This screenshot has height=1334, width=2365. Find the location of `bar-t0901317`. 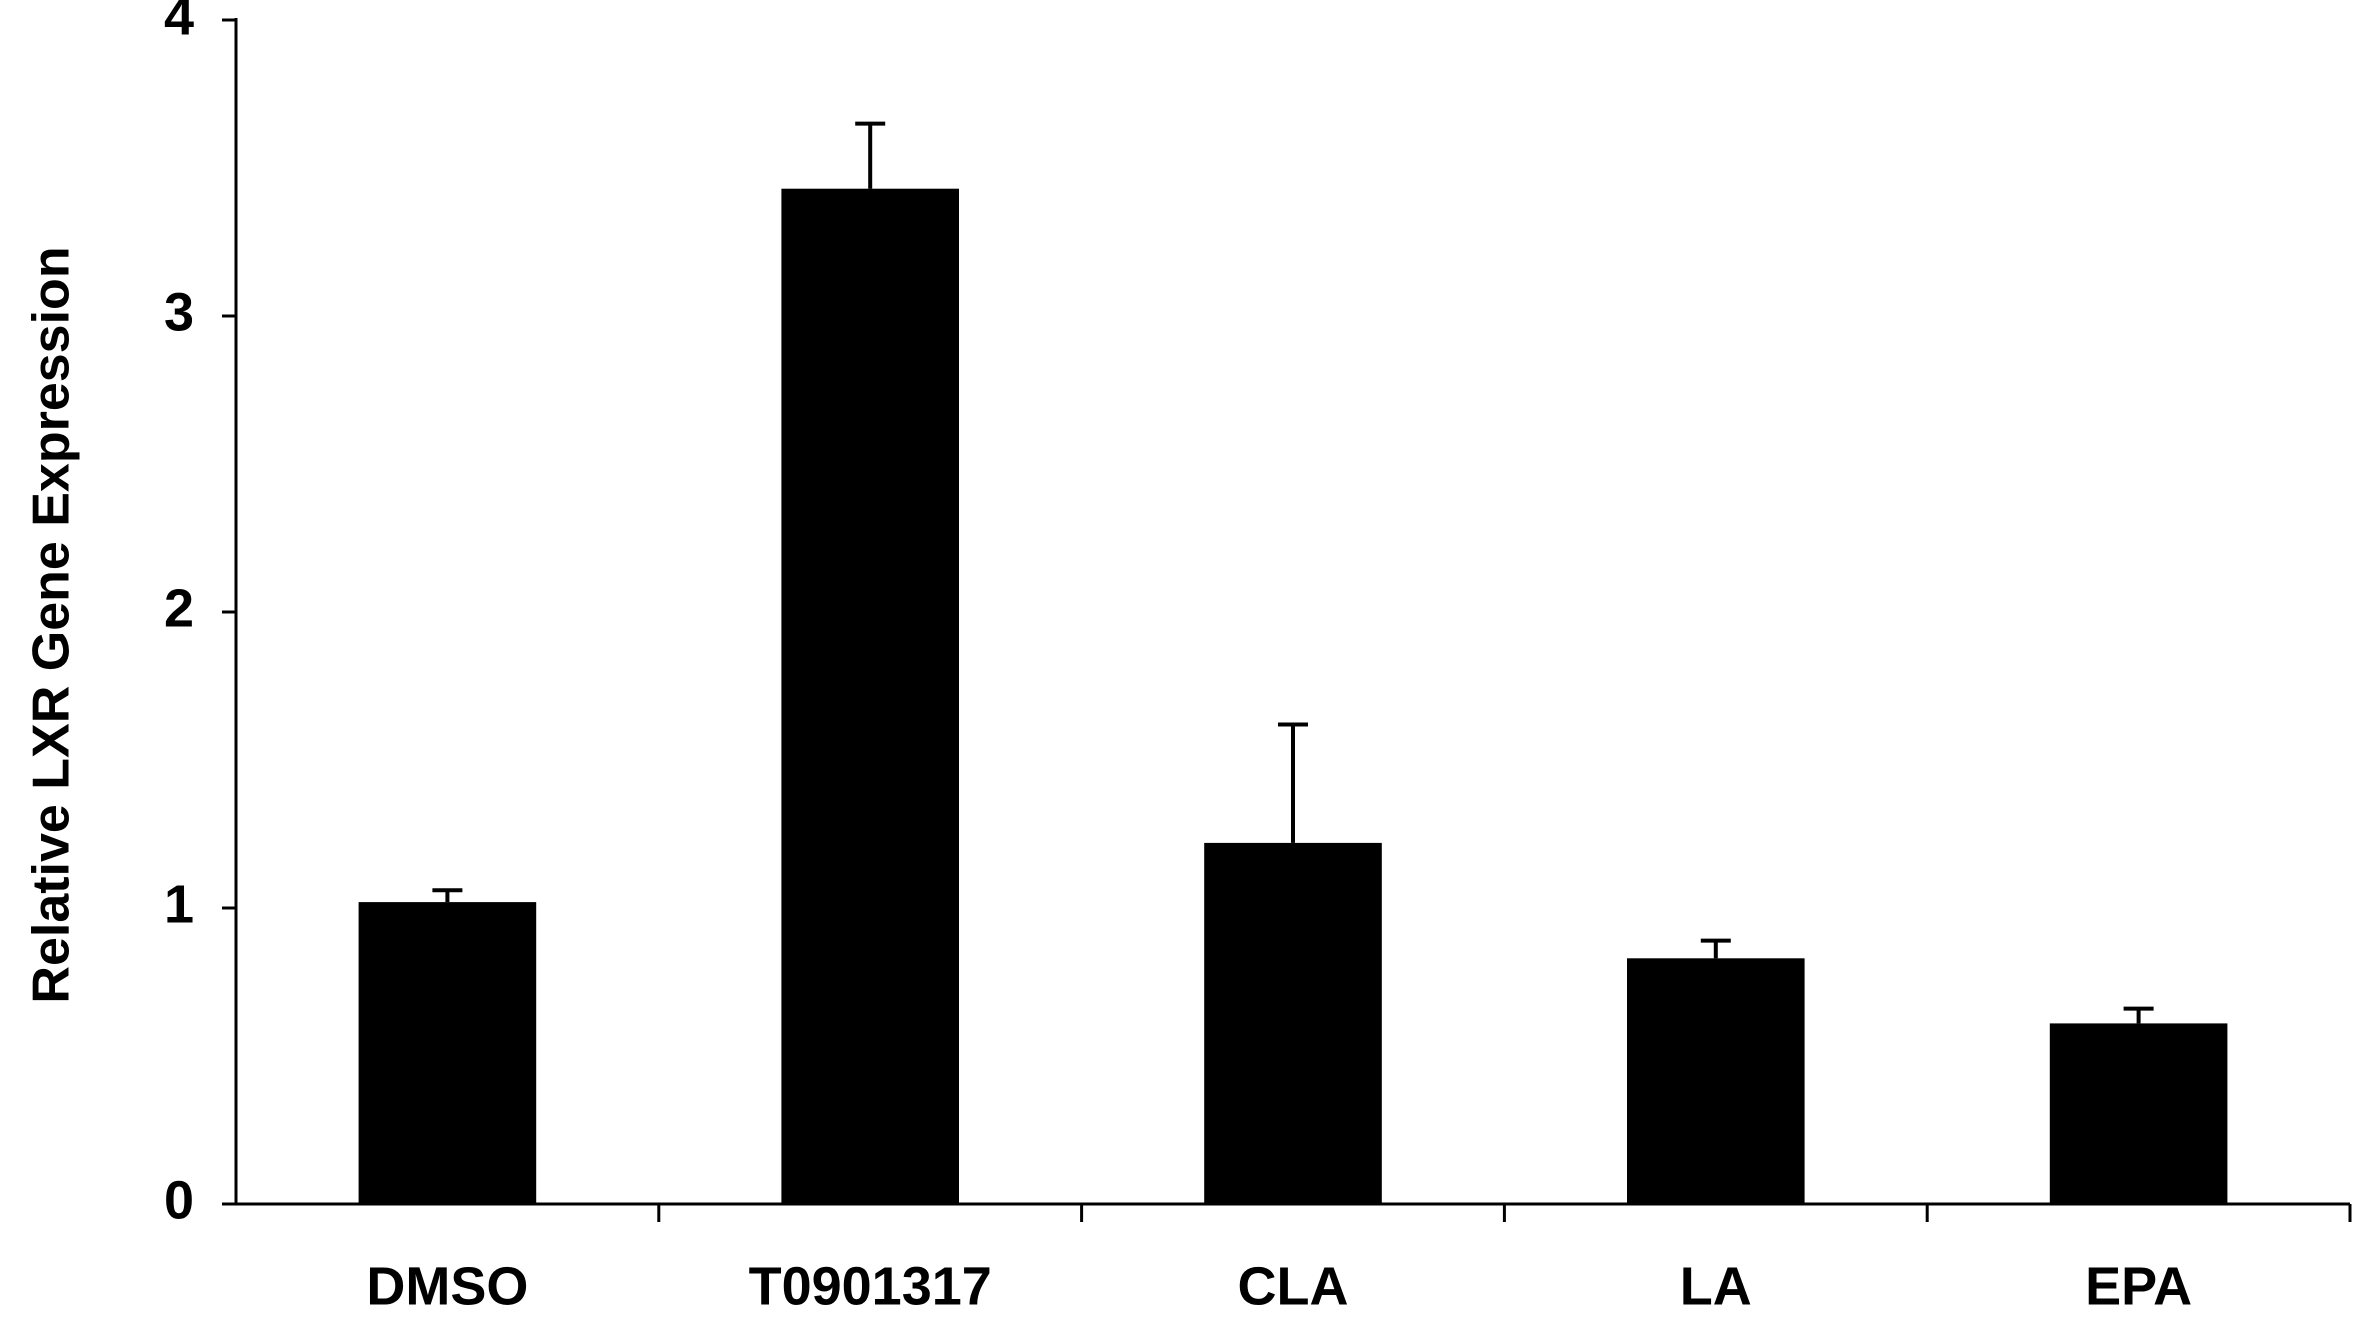

bar-t0901317 is located at coordinates (870, 696).